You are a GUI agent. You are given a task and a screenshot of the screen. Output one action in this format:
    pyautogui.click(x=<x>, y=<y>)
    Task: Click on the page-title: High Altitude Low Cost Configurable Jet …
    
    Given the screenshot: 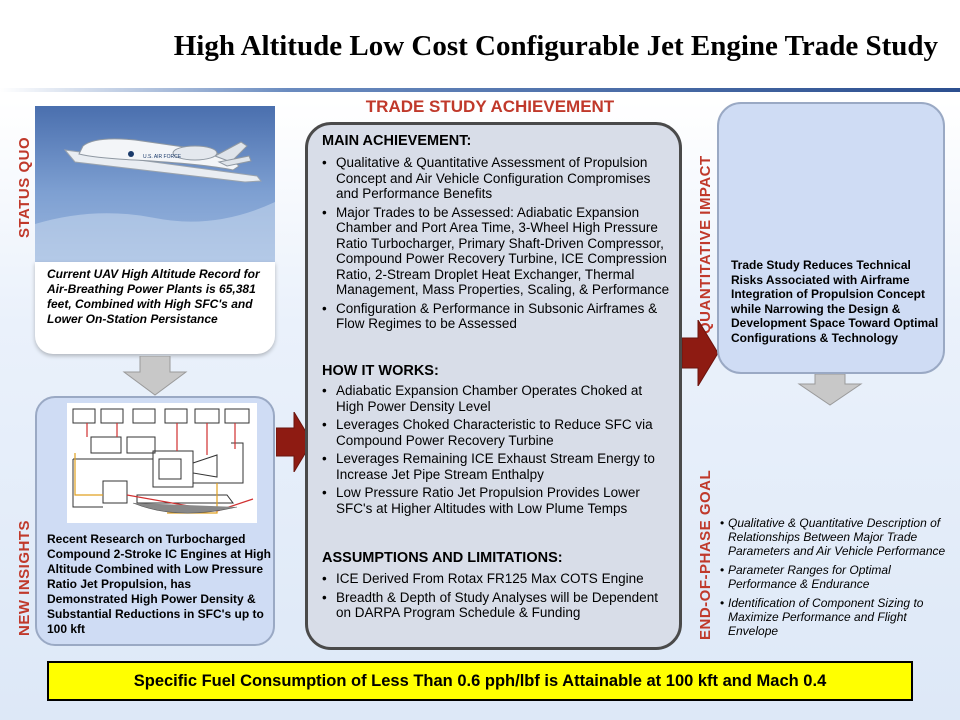 What is the action you would take?
    pyautogui.click(x=555, y=46)
    